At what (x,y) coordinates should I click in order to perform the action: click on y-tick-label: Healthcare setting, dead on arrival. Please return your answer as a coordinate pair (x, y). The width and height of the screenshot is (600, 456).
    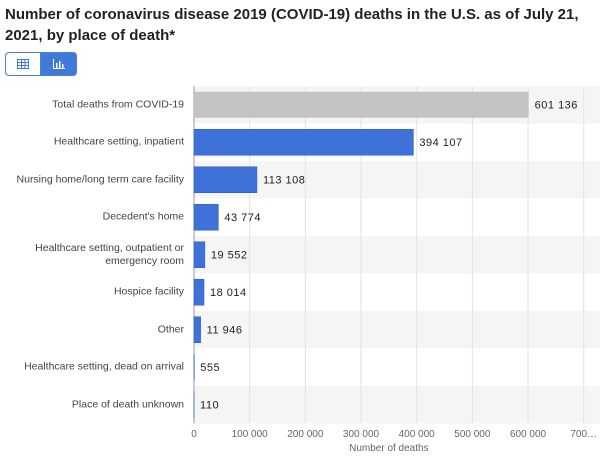
    Looking at the image, I should click on (104, 366).